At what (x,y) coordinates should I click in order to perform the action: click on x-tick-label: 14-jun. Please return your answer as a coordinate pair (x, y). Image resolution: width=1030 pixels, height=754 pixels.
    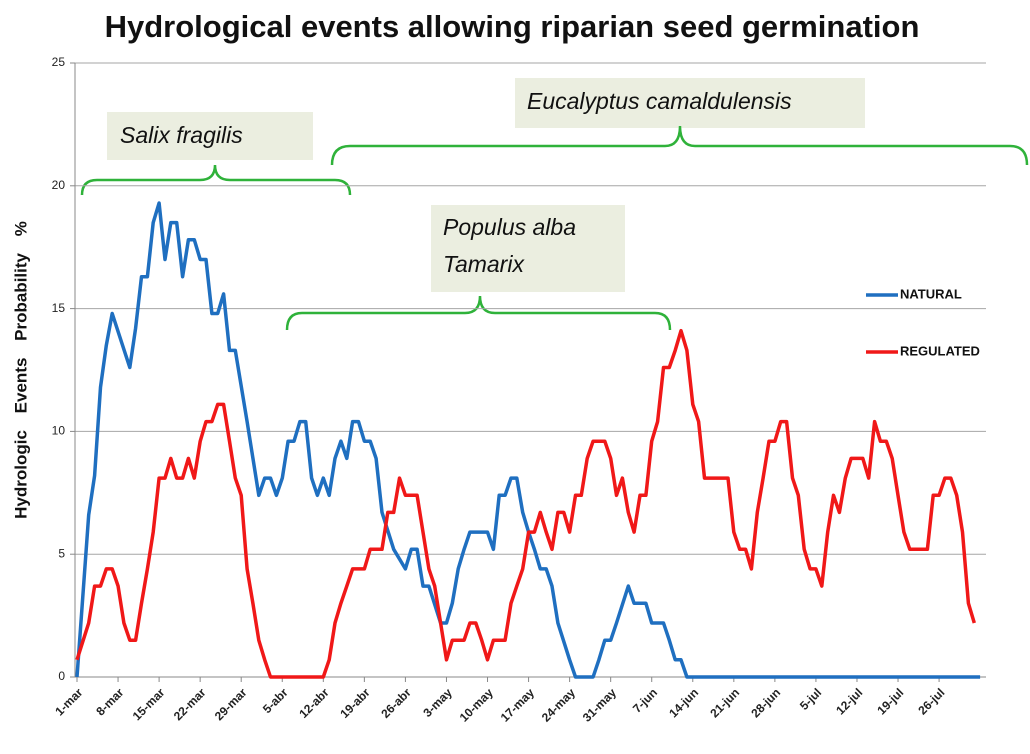
    Looking at the image, I should click on (683, 702).